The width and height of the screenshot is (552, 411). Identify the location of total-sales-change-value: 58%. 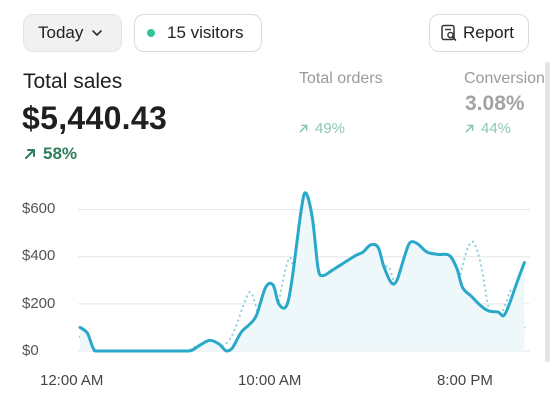
(60, 153).